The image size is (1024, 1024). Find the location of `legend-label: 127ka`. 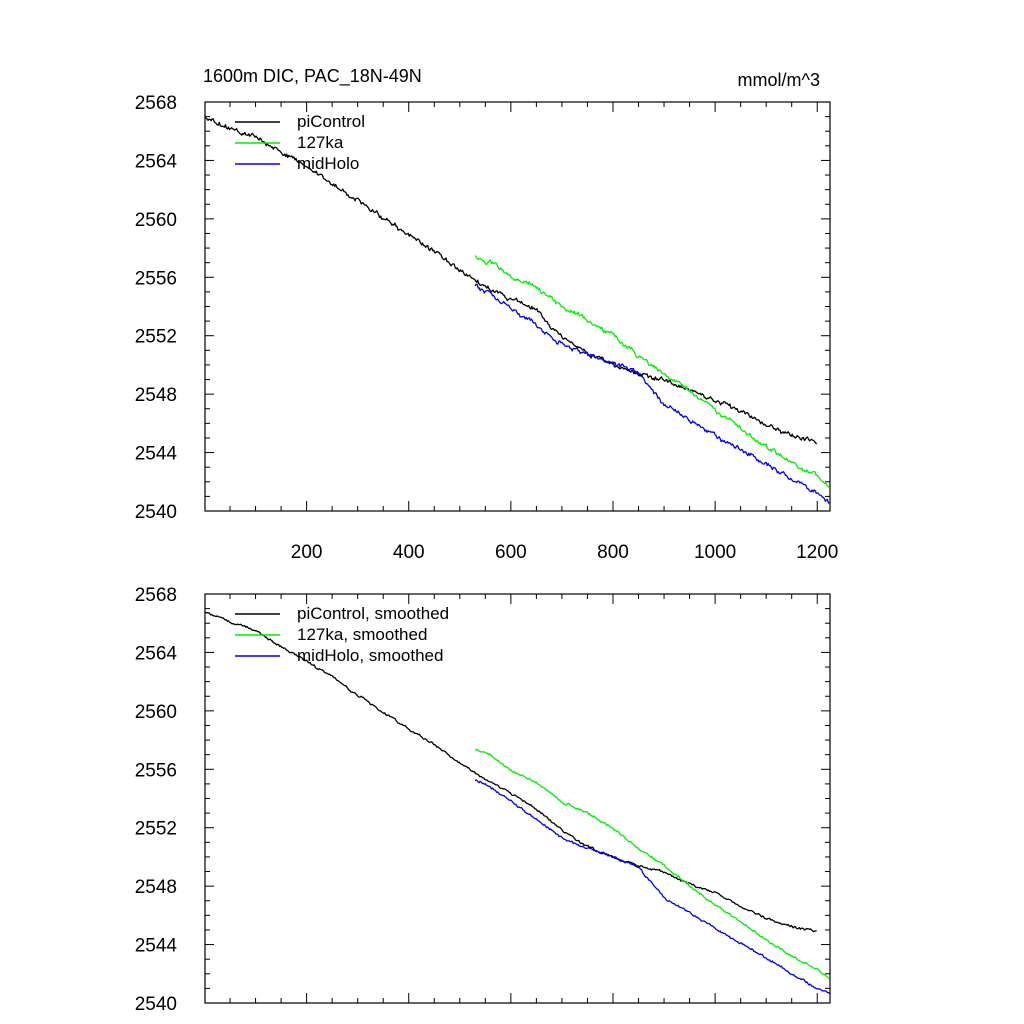

legend-label: 127ka is located at coordinates (320, 142).